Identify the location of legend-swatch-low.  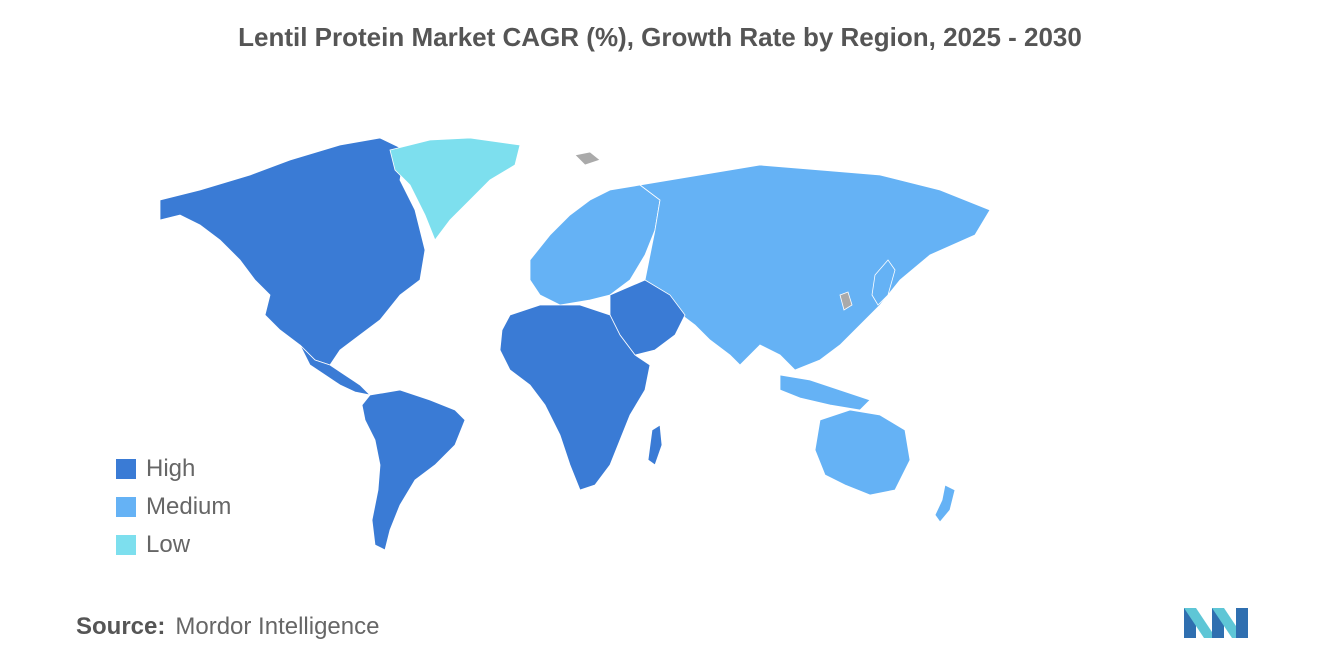
(126, 545).